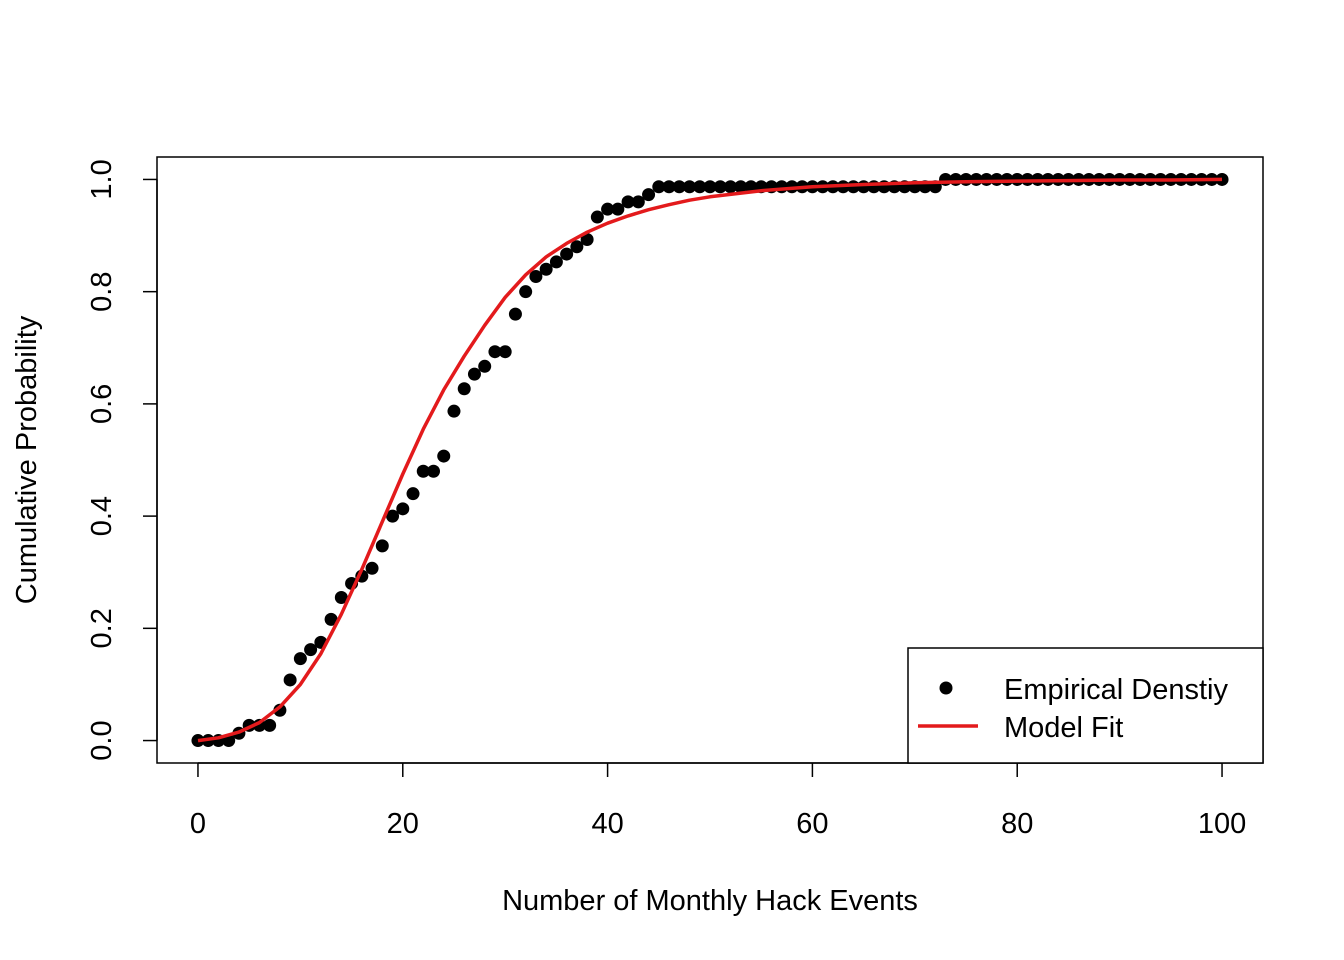 The image size is (1344, 960). What do you see at coordinates (102, 179) in the screenshot?
I see `y-tick-label: 1.0` at bounding box center [102, 179].